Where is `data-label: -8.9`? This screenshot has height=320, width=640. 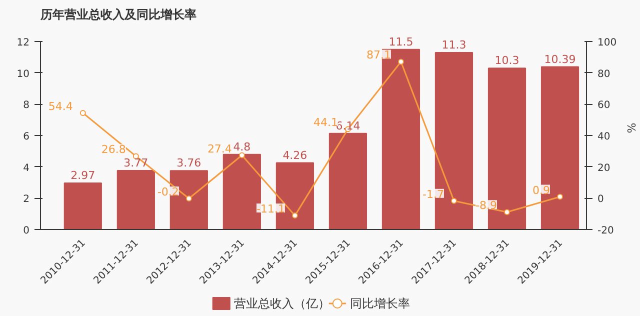
data-label: -8.9 is located at coordinates (486, 205).